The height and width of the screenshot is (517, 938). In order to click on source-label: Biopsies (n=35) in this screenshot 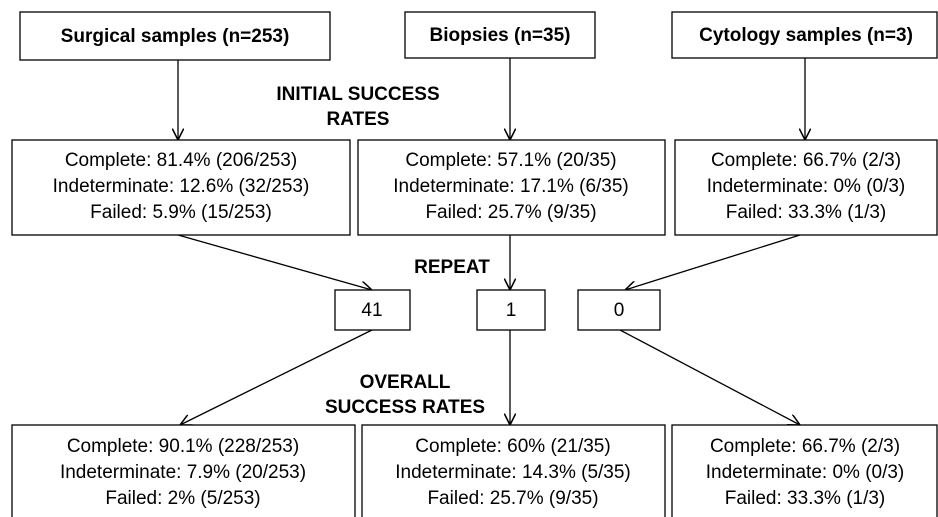, I will do `click(500, 35)`.